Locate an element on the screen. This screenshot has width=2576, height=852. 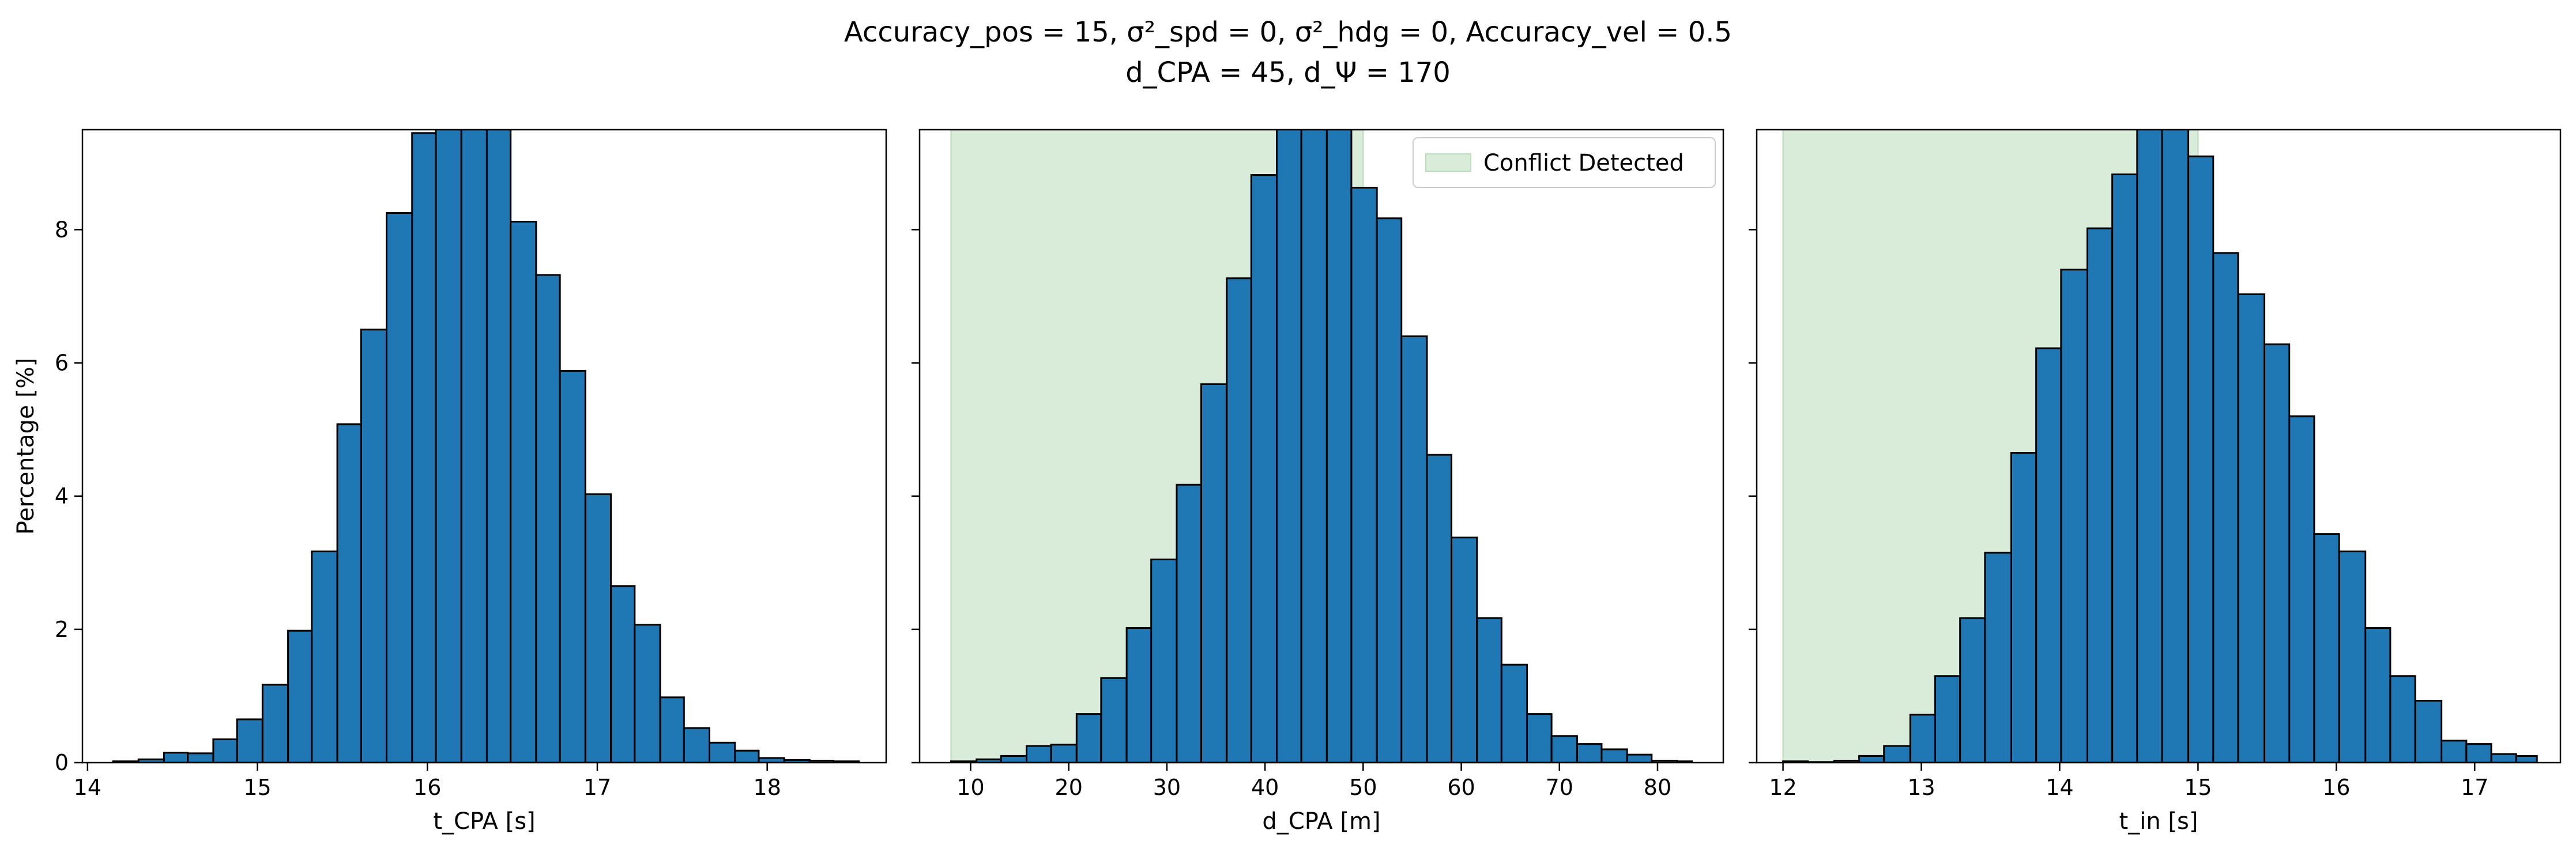
x-tick-label: 12 is located at coordinates (1783, 787).